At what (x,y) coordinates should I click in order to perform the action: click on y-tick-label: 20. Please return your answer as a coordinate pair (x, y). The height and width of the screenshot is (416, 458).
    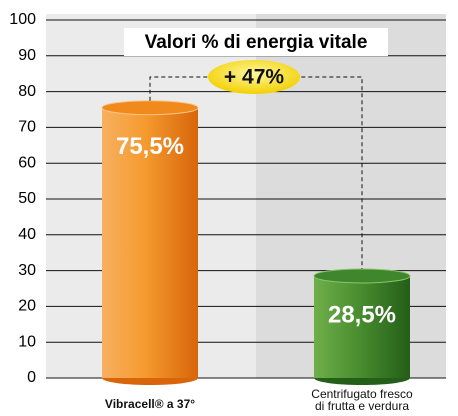
    Looking at the image, I should click on (27, 306).